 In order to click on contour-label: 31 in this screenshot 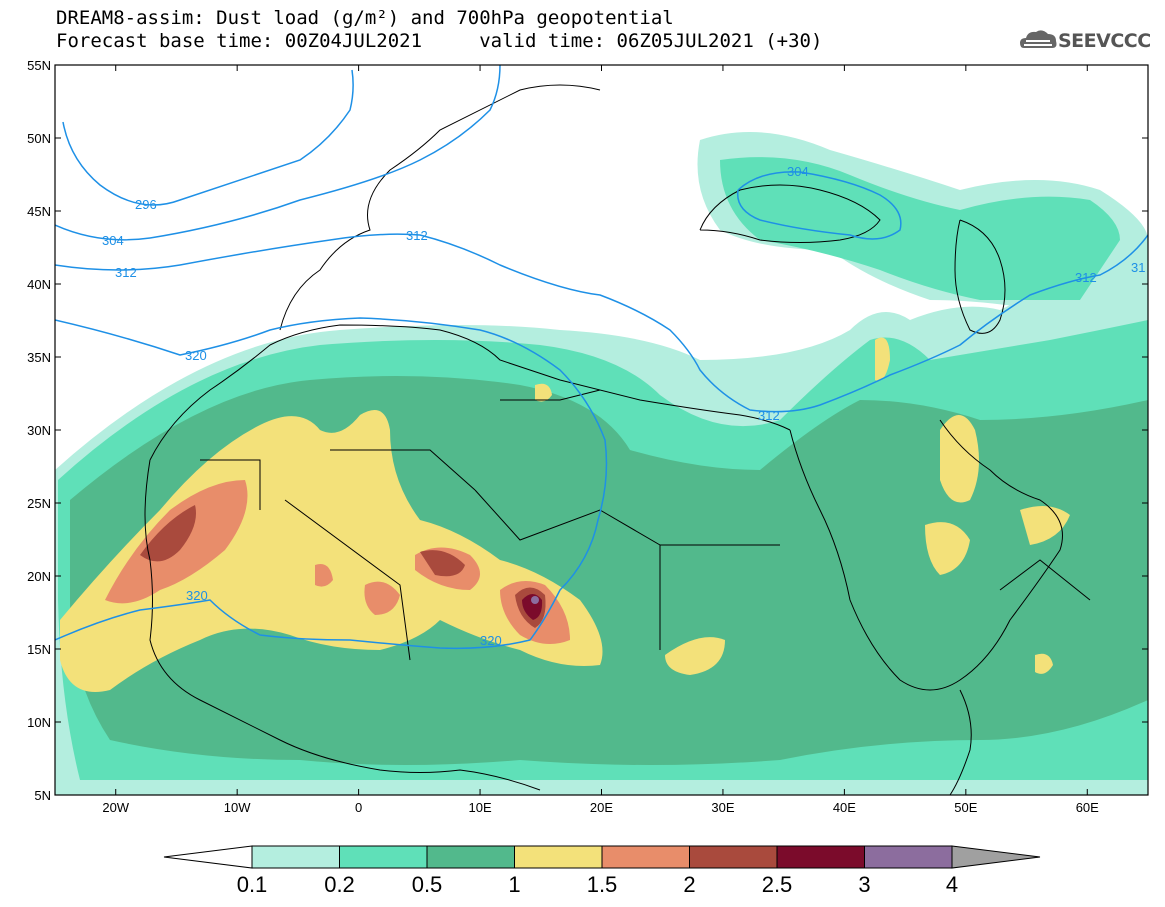, I will do `click(1138, 267)`.